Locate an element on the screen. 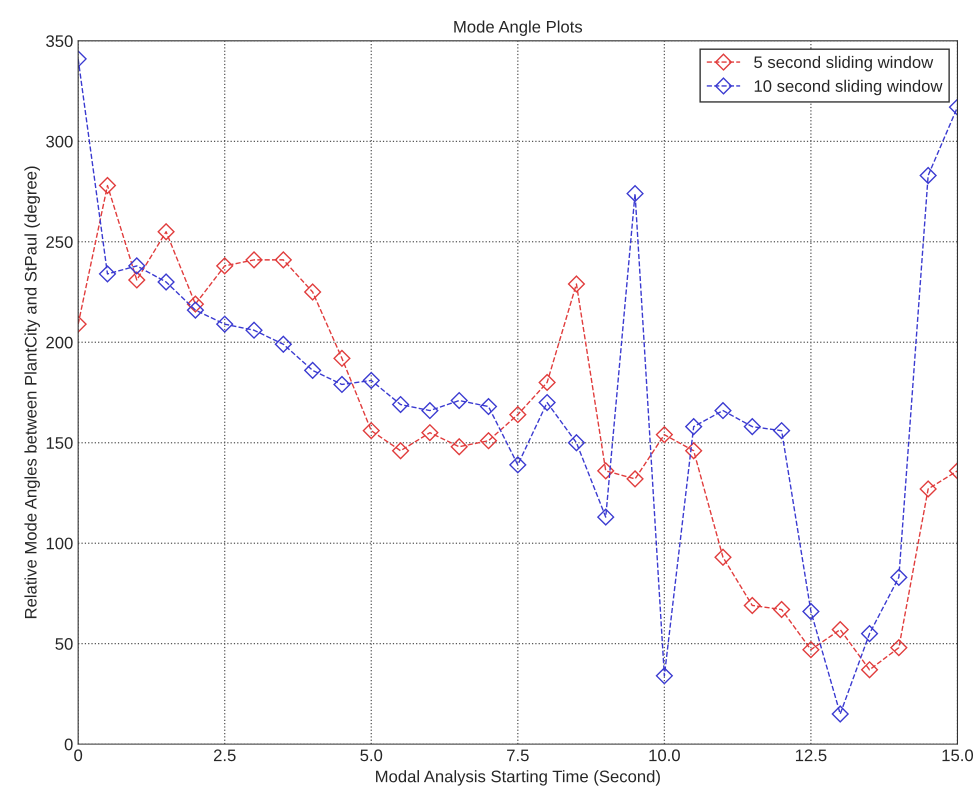  y-axis-title: Relative Mode Angles between PlantCity and StPaul (degree) is located at coordinates (32, 392).